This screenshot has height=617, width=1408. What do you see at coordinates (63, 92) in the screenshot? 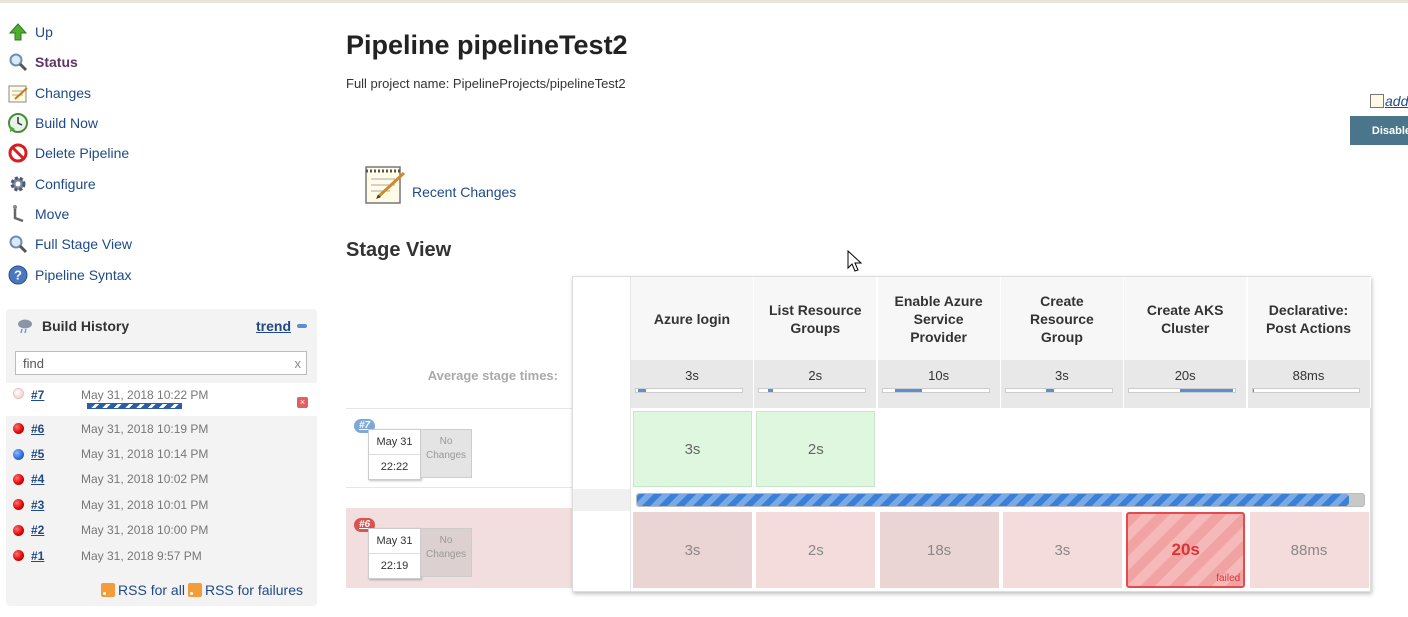
I see `sidebar-item-label: Changes` at bounding box center [63, 92].